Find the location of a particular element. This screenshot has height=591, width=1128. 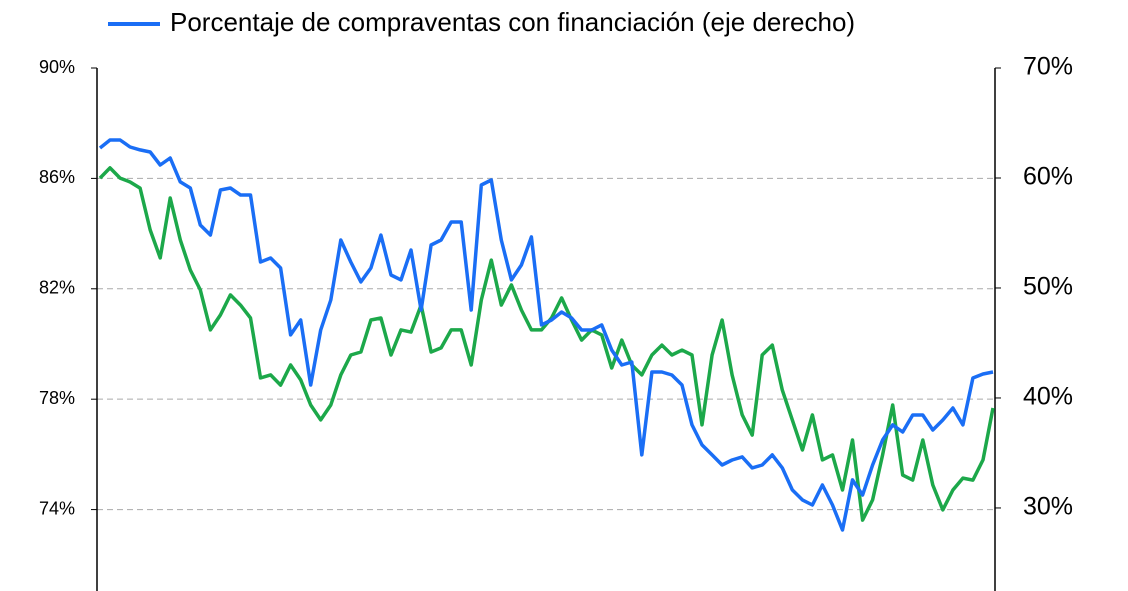

y-tick-label: 74% is located at coordinates (57, 508).